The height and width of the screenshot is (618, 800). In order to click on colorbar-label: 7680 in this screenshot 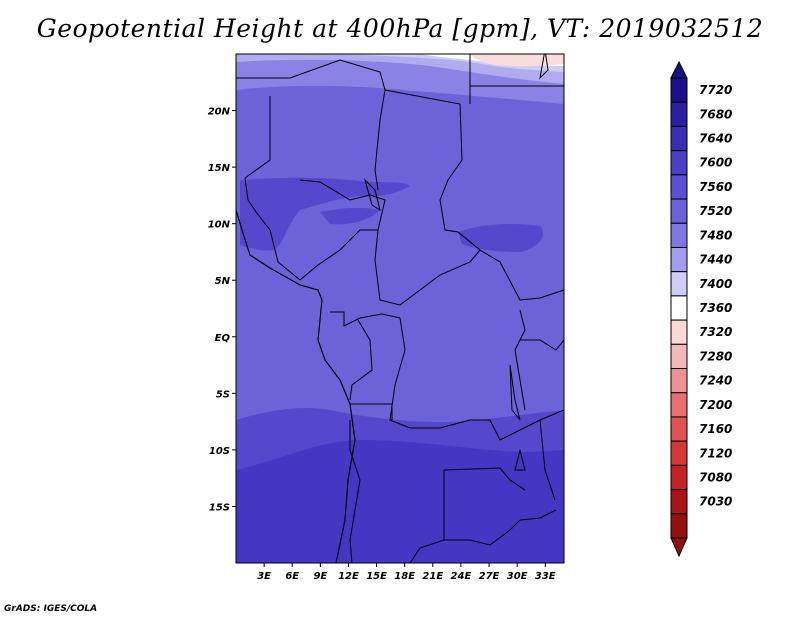, I will do `click(715, 114)`.